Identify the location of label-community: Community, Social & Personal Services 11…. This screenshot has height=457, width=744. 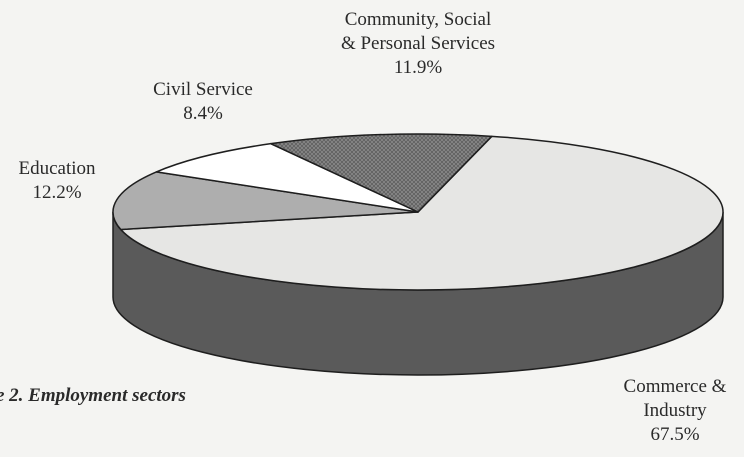
(418, 43).